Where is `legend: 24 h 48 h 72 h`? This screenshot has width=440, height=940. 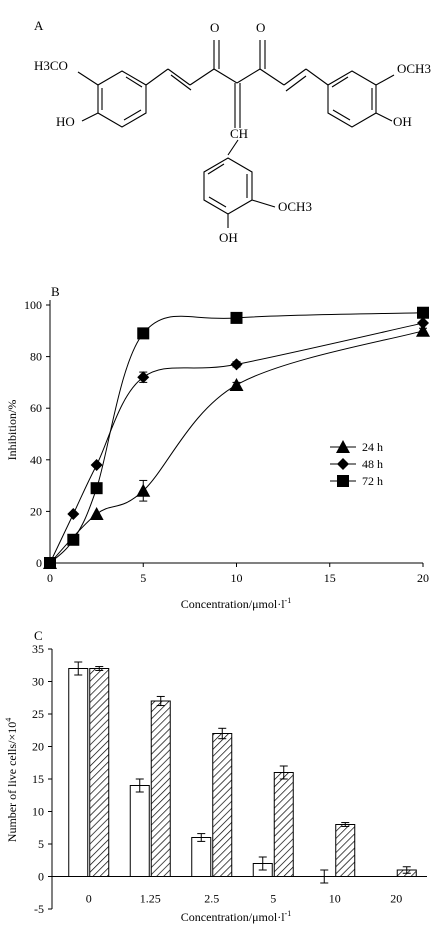 legend: 24 h 48 h 72 h is located at coordinates (356, 464).